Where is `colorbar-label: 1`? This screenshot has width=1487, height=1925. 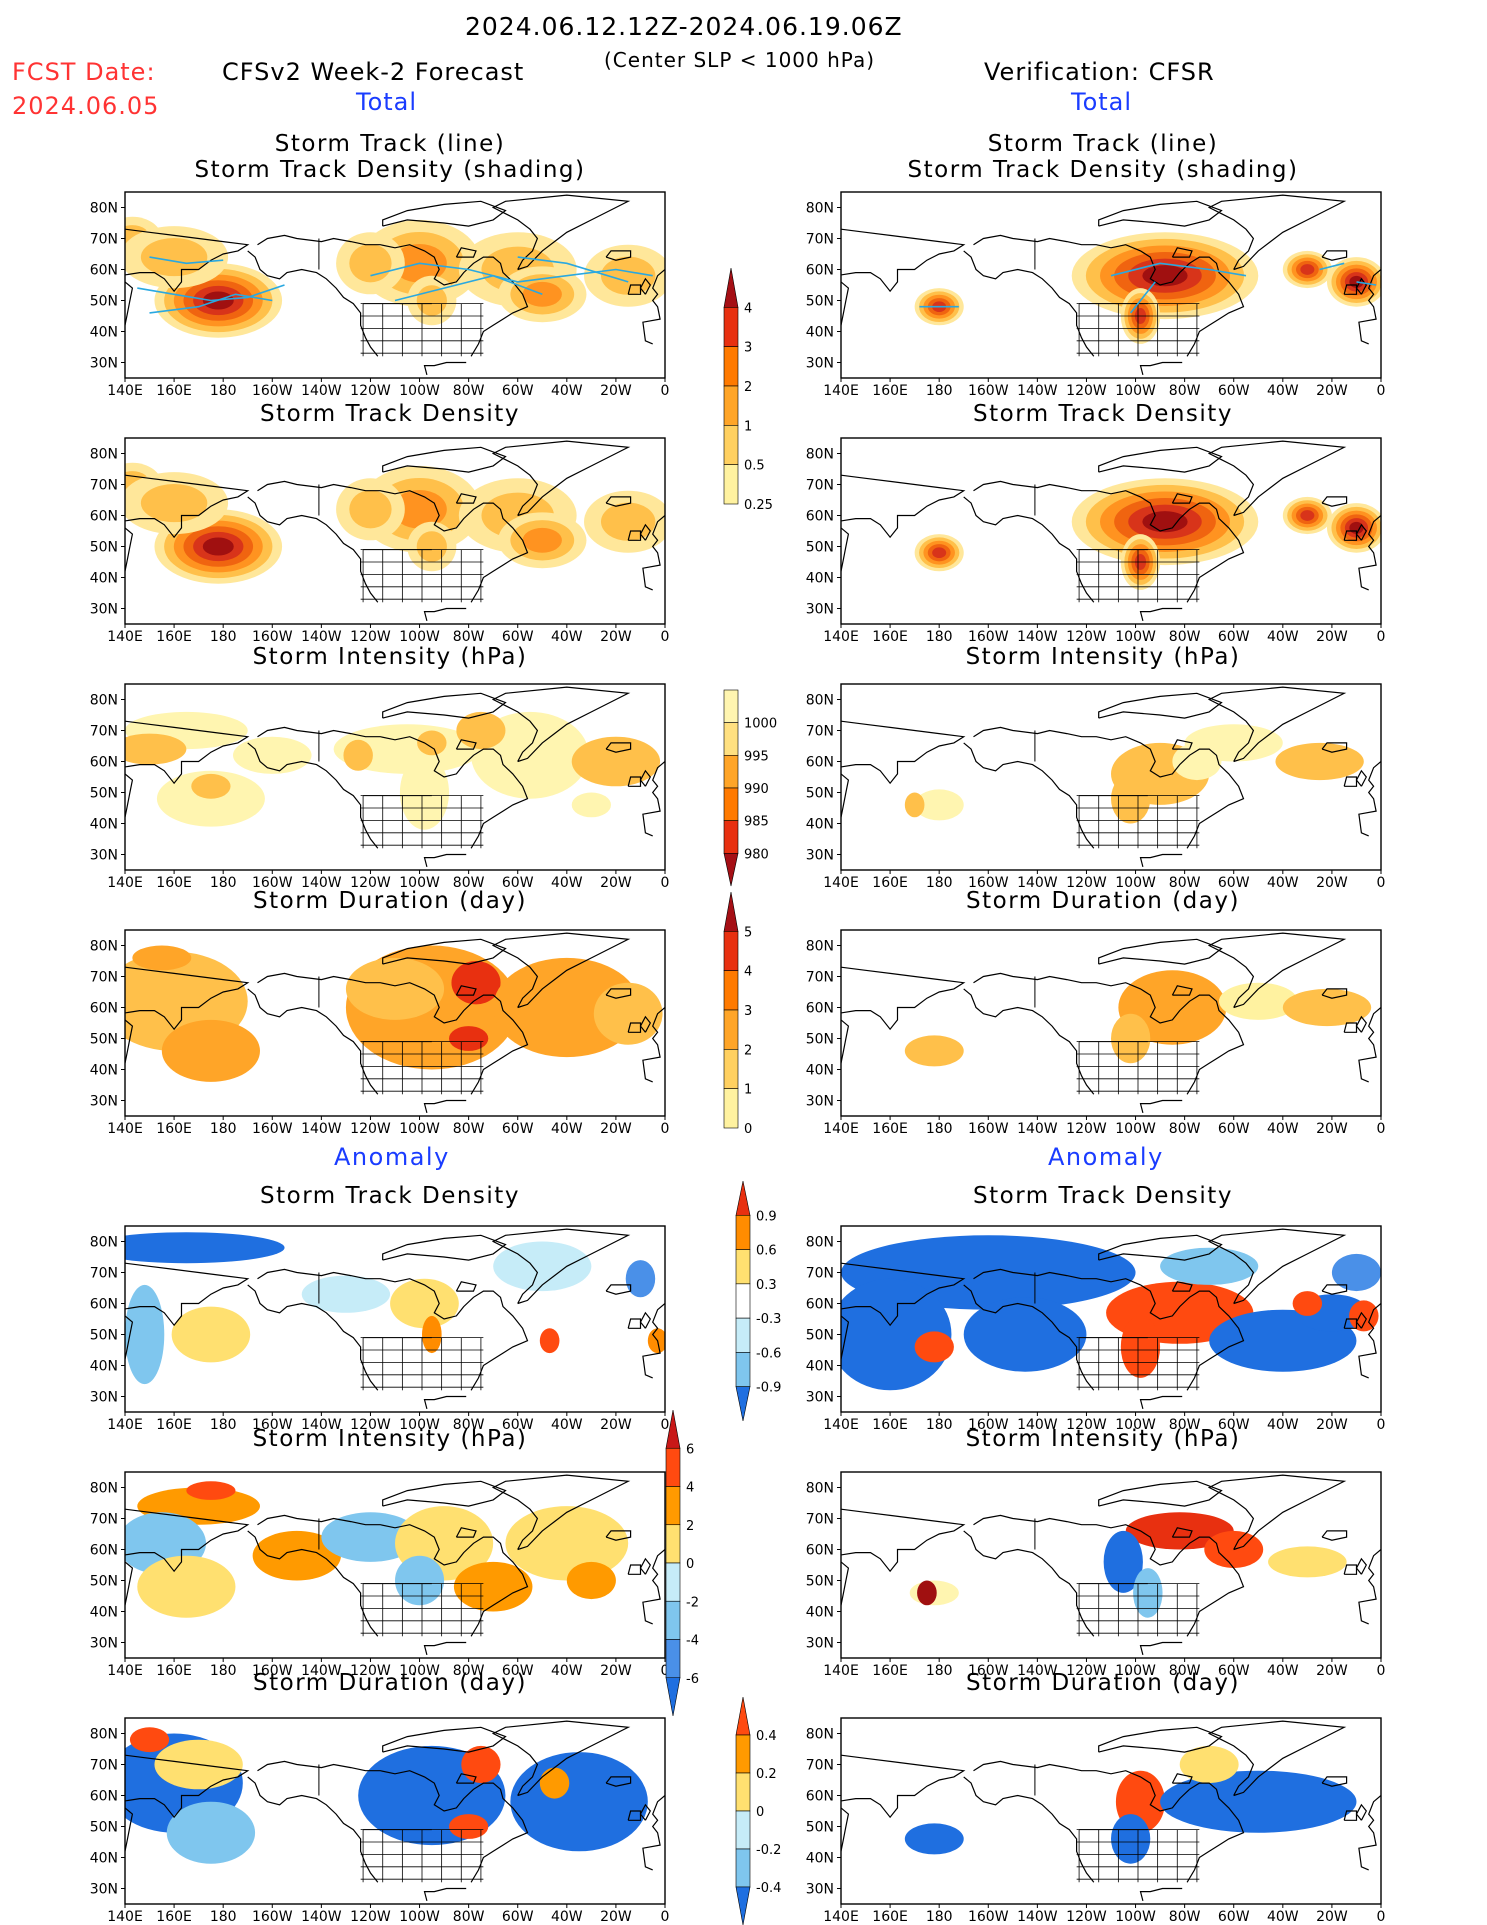 colorbar-label: 1 is located at coordinates (748, 426).